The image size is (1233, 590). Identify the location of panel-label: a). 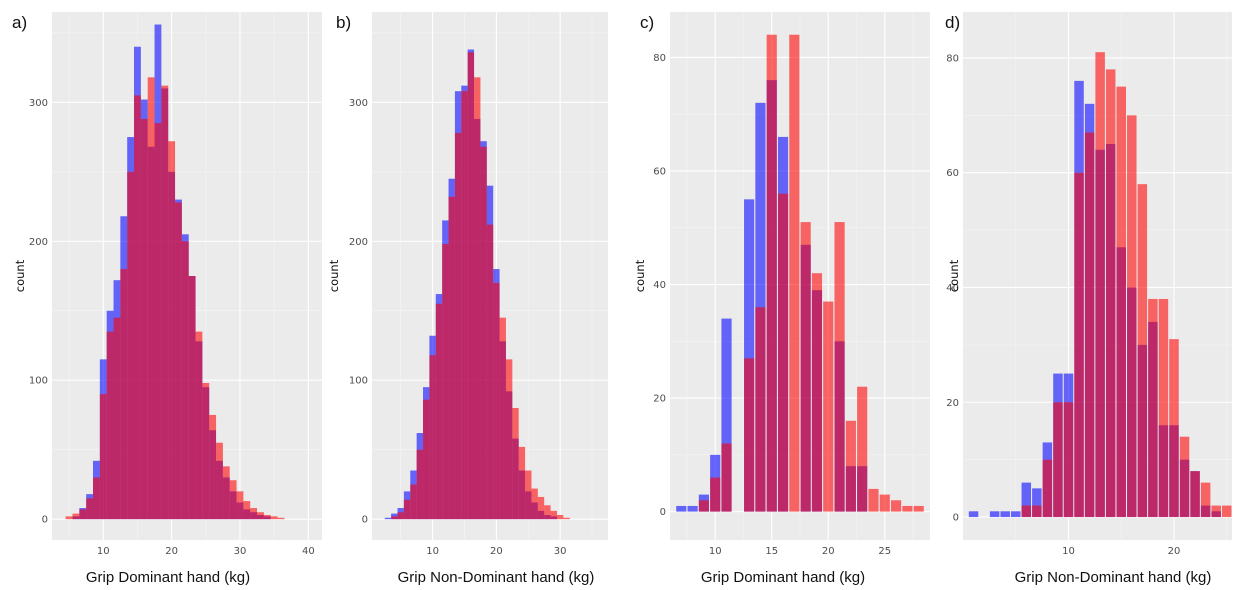
(19, 22).